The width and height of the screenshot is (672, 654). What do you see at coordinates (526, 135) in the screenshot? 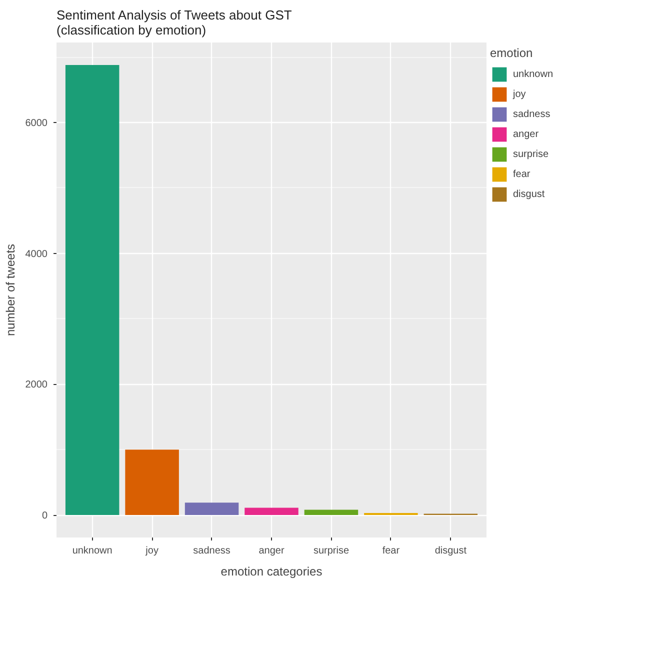
I see `legend-label: anger` at bounding box center [526, 135].